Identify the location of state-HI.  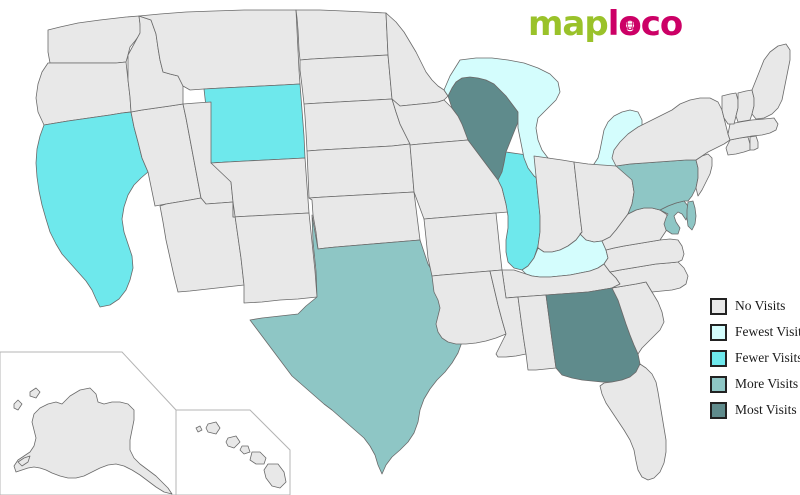
(241, 455).